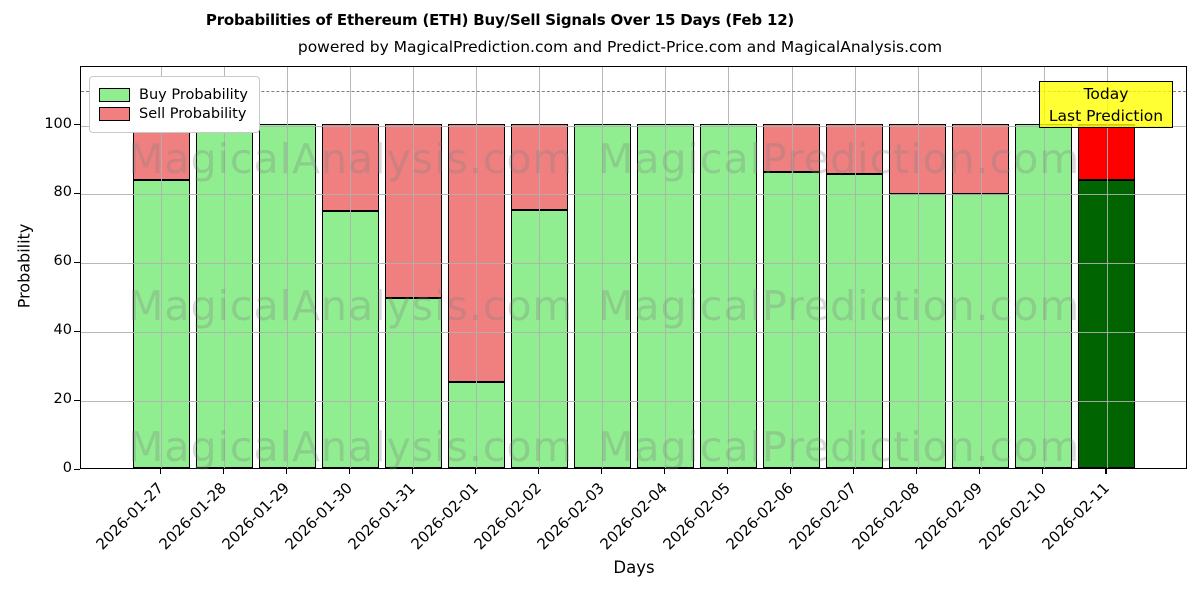  I want to click on x-tick-label: 2026-02-03, so click(571, 516).